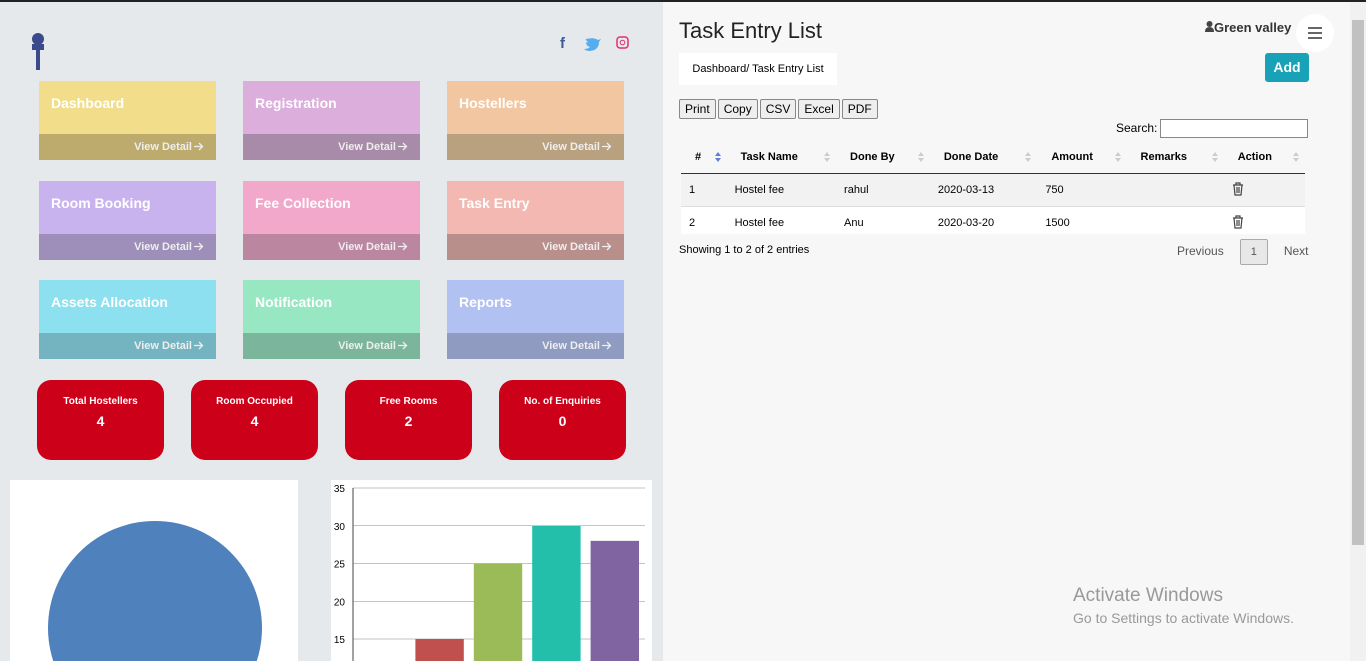 The width and height of the screenshot is (1366, 661). What do you see at coordinates (254, 401) in the screenshot?
I see `stat-label: Room Occupied` at bounding box center [254, 401].